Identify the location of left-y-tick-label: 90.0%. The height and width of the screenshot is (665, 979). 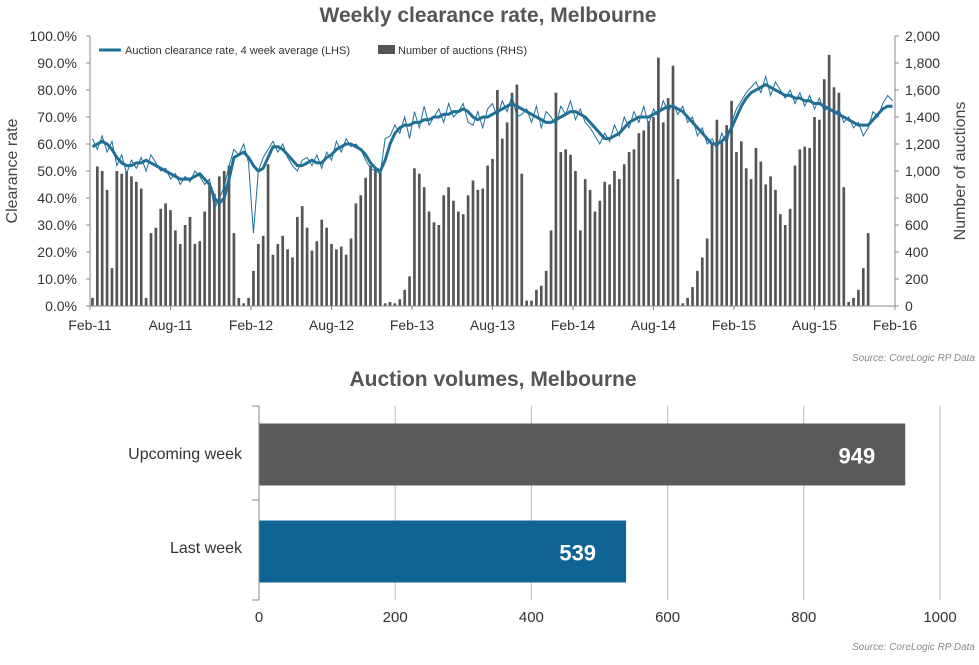
(57, 63).